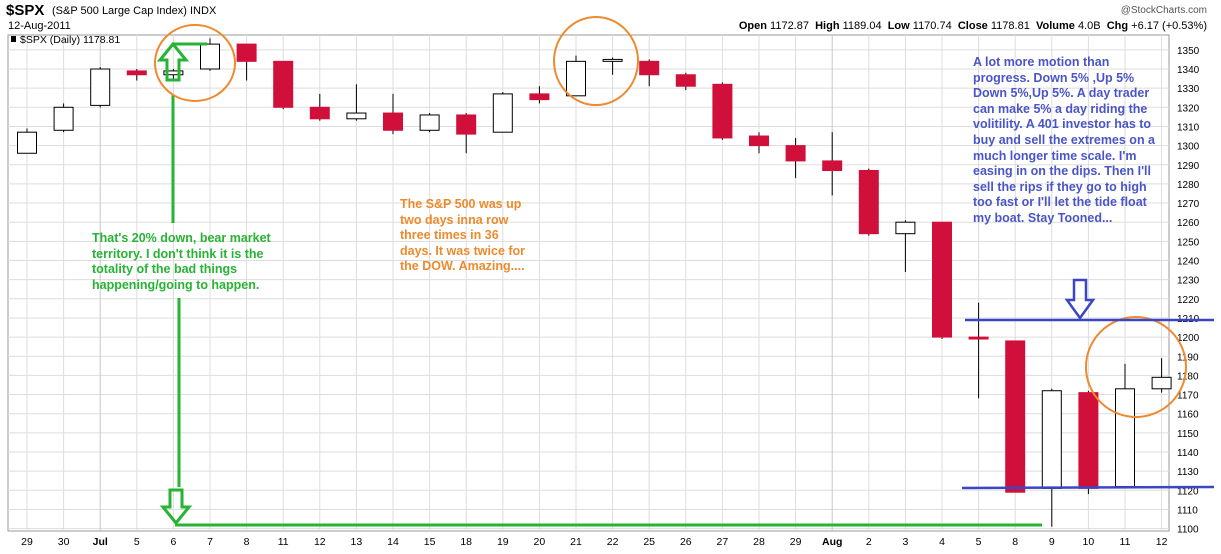 Image resolution: width=1221 pixels, height=554 pixels. Describe the element at coordinates (1188, 415) in the screenshot. I see `y-tick-label: 1160` at that location.